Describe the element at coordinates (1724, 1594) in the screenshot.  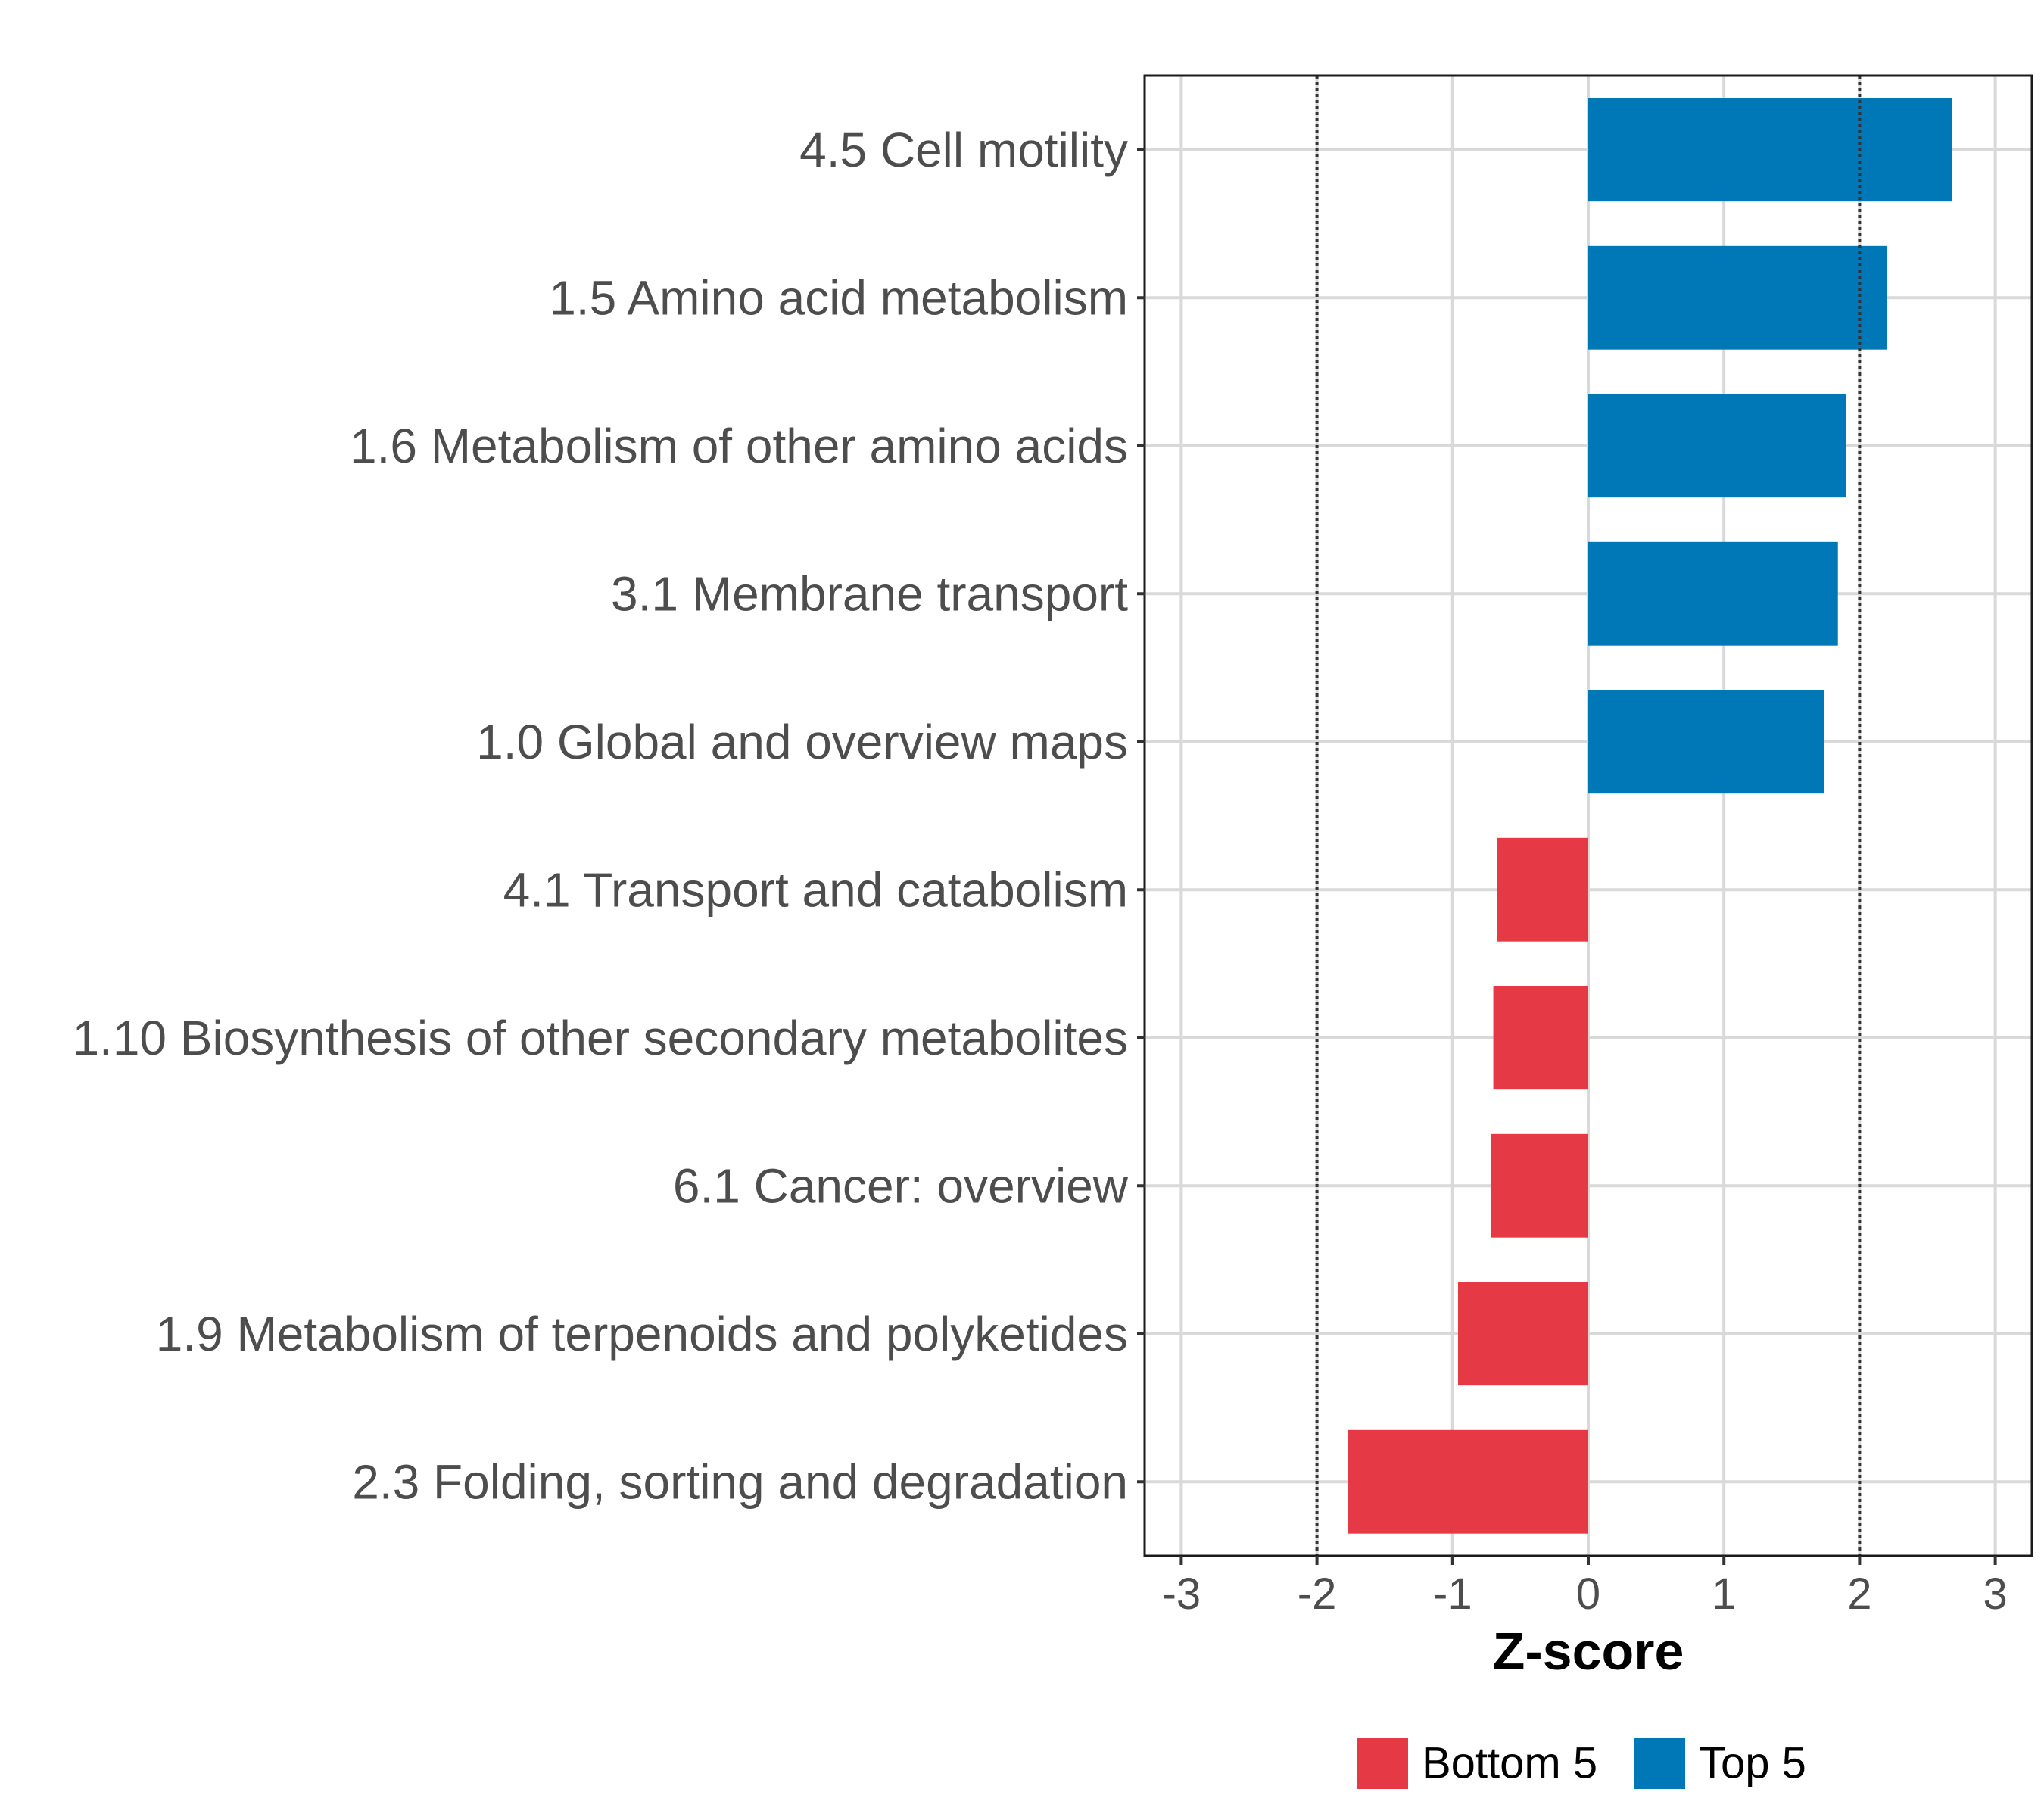
I see `x-tick-label: 1` at that location.